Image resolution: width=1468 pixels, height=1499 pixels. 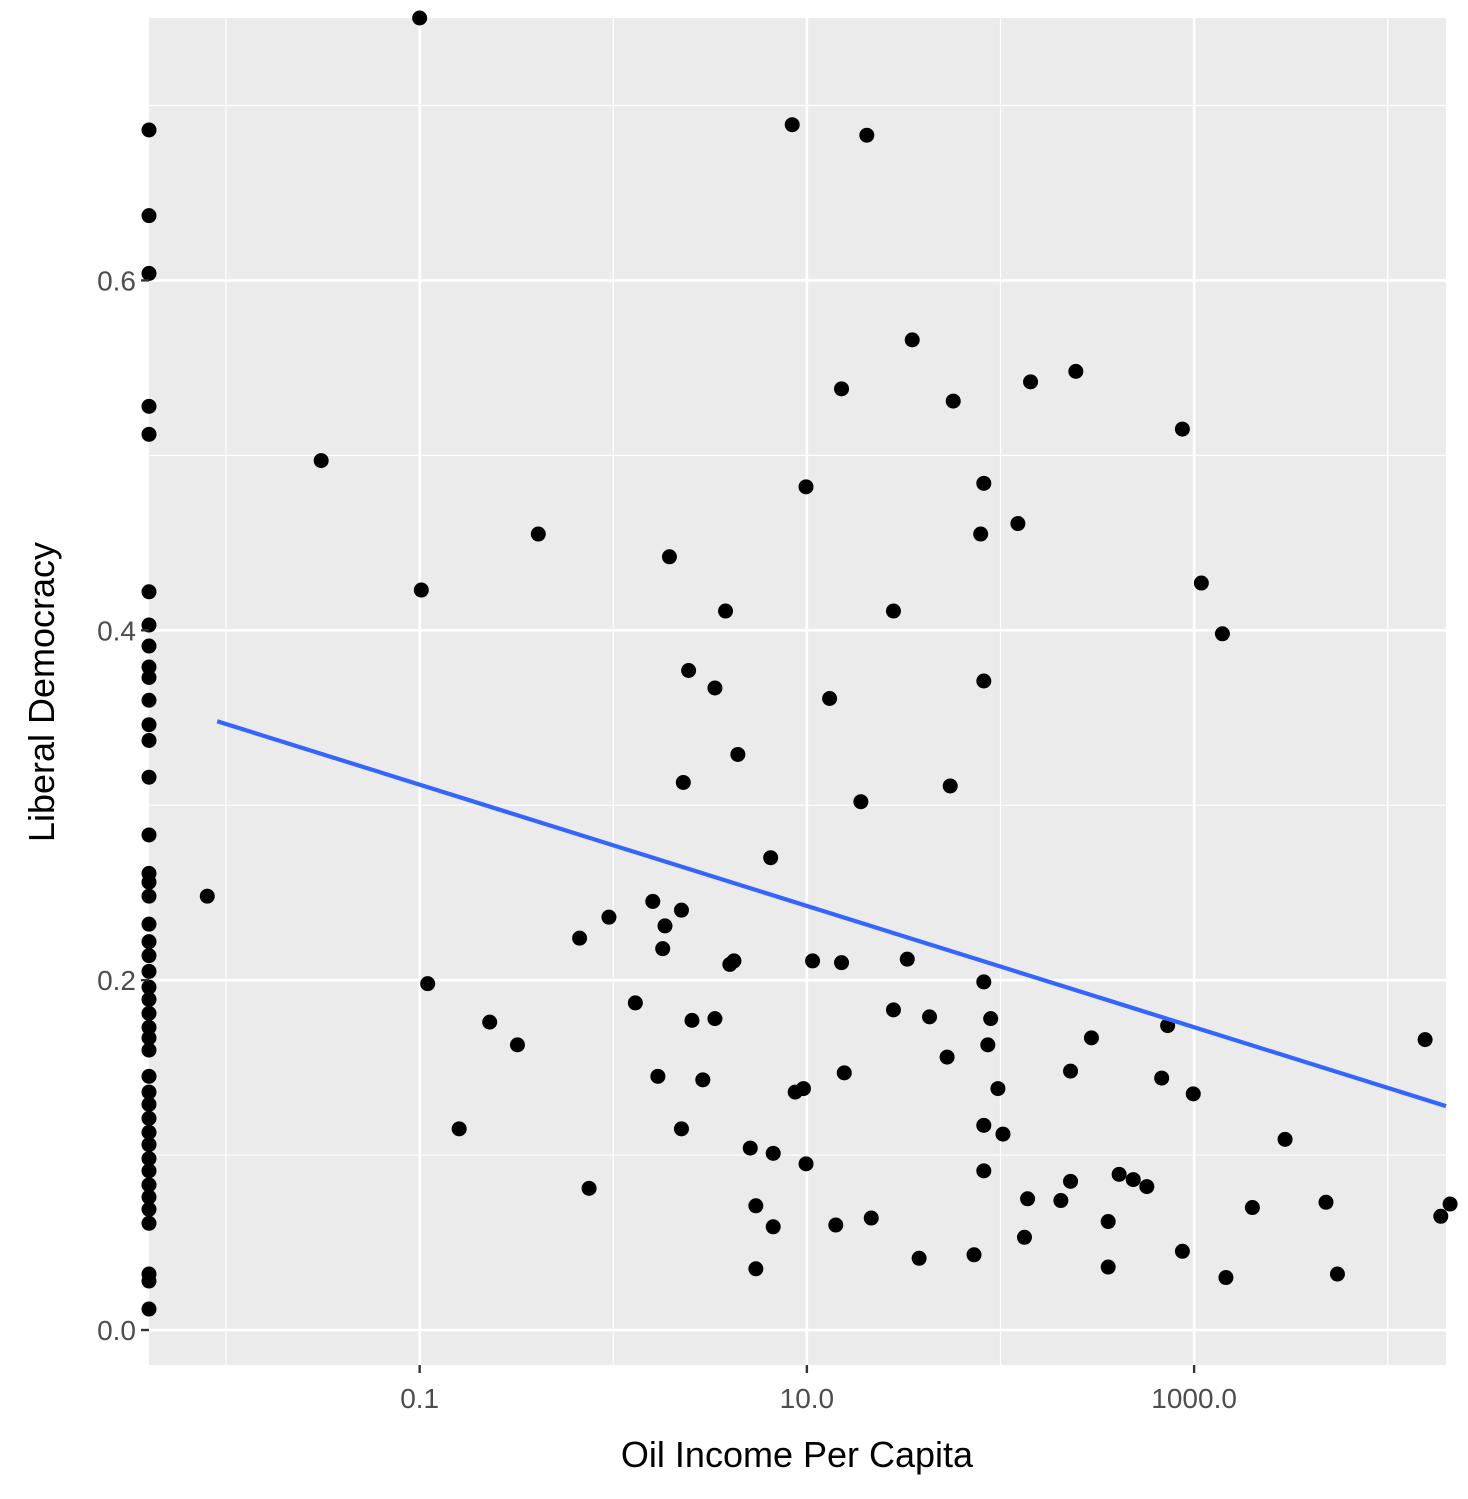 What do you see at coordinates (116, 630) in the screenshot?
I see `y-tick-label: 0.4` at bounding box center [116, 630].